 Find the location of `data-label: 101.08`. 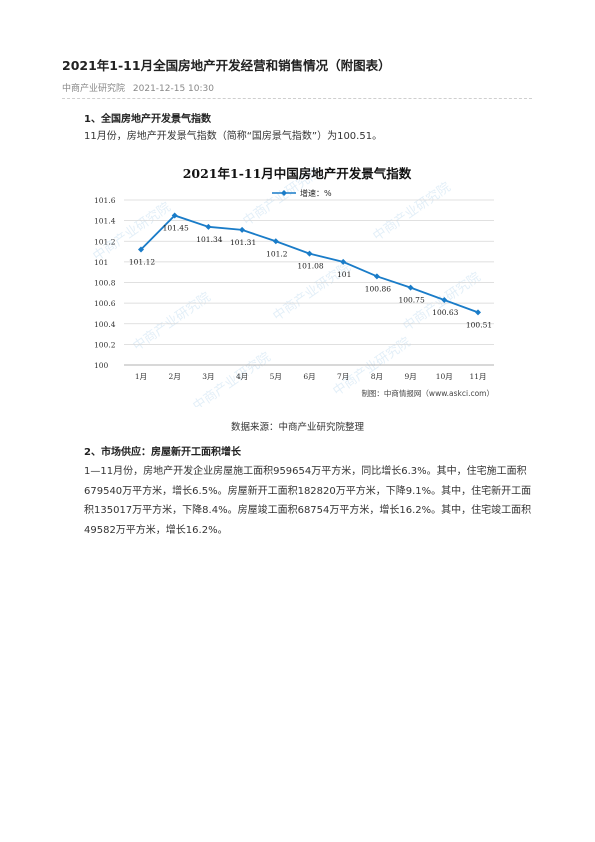

data-label: 101.08 is located at coordinates (310, 266).